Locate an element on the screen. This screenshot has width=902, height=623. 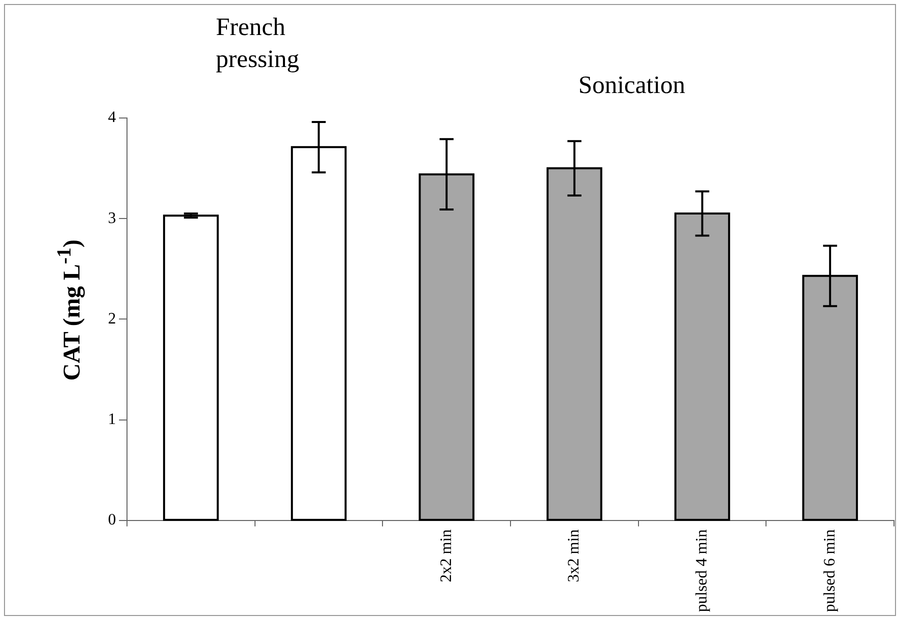
y-tick-label: 3 is located at coordinates (112, 218).